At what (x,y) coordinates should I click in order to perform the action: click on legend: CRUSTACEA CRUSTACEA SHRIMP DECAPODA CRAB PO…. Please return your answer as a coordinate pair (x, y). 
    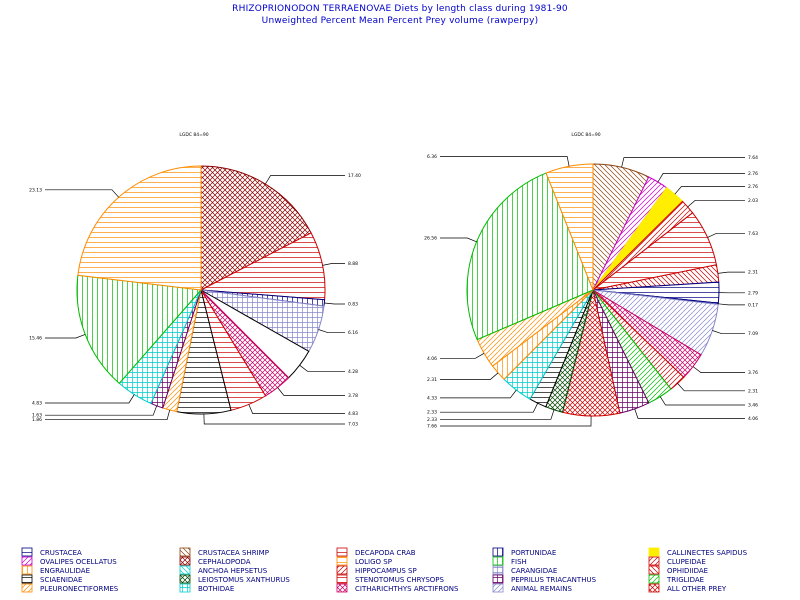
    Looking at the image, I should click on (384, 570).